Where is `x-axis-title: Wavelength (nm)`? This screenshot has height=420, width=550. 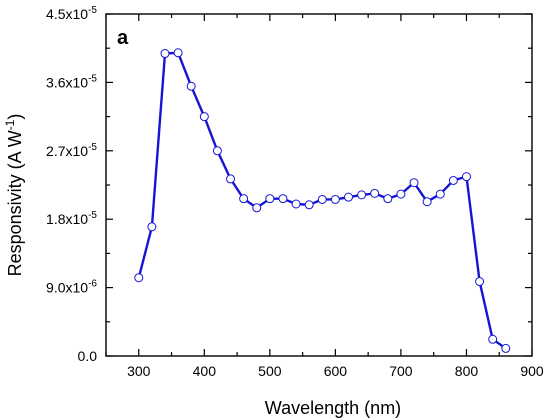
x-axis-title: Wavelength (nm) is located at coordinates (333, 408).